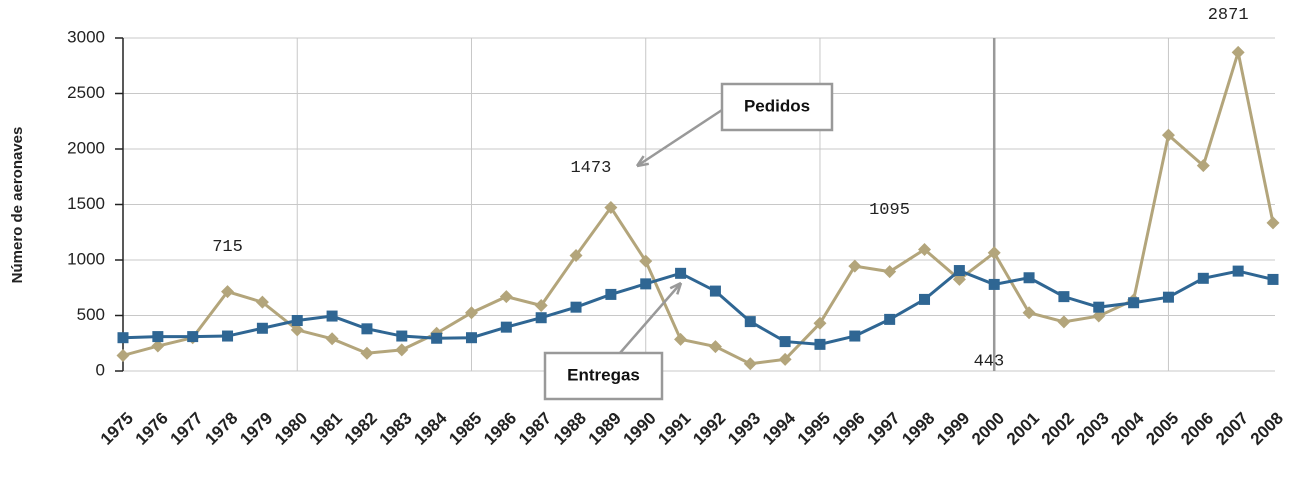 The height and width of the screenshot is (497, 1292). Describe the element at coordinates (849, 429) in the screenshot. I see `x-tick-label: 1996` at that location.